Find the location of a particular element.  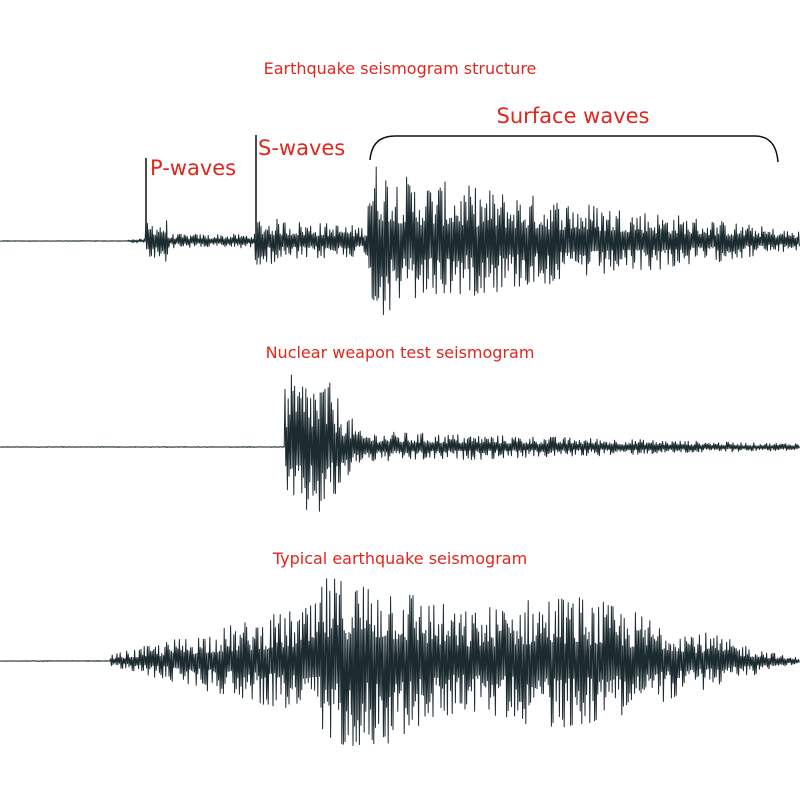

surface-bracket is located at coordinates (574, 149).